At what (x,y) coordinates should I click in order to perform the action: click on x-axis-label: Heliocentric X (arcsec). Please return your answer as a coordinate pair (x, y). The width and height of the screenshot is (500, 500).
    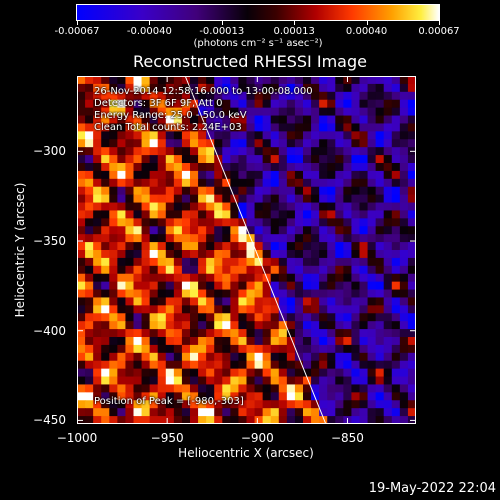
    Looking at the image, I should click on (246, 453).